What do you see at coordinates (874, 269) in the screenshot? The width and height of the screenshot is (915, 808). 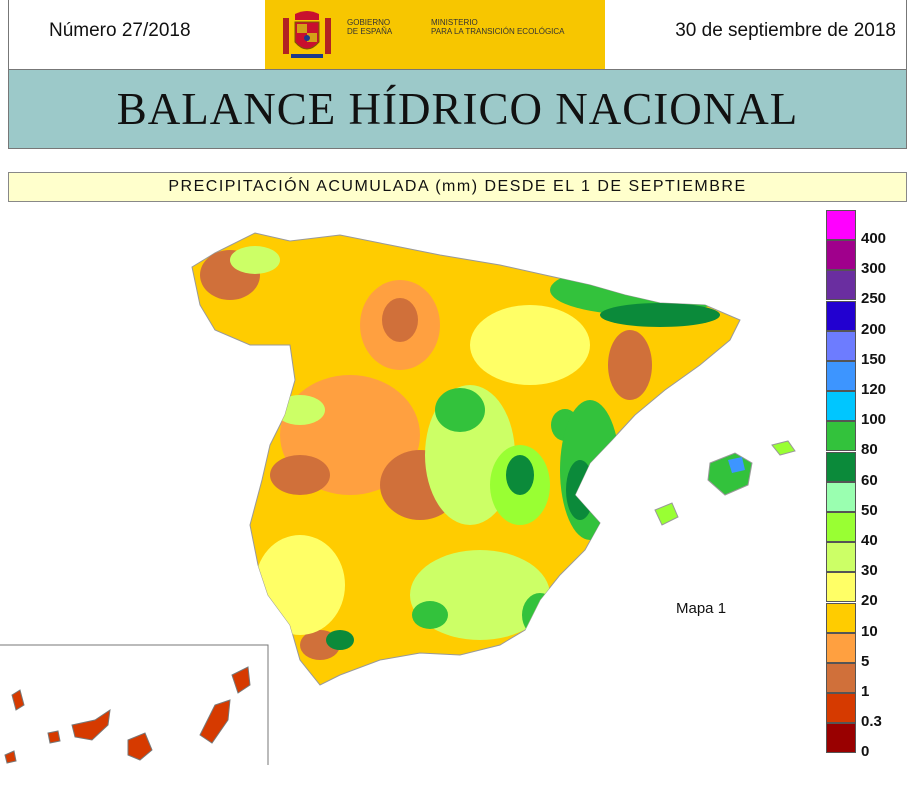 I see `legend-label: 300` at bounding box center [874, 269].